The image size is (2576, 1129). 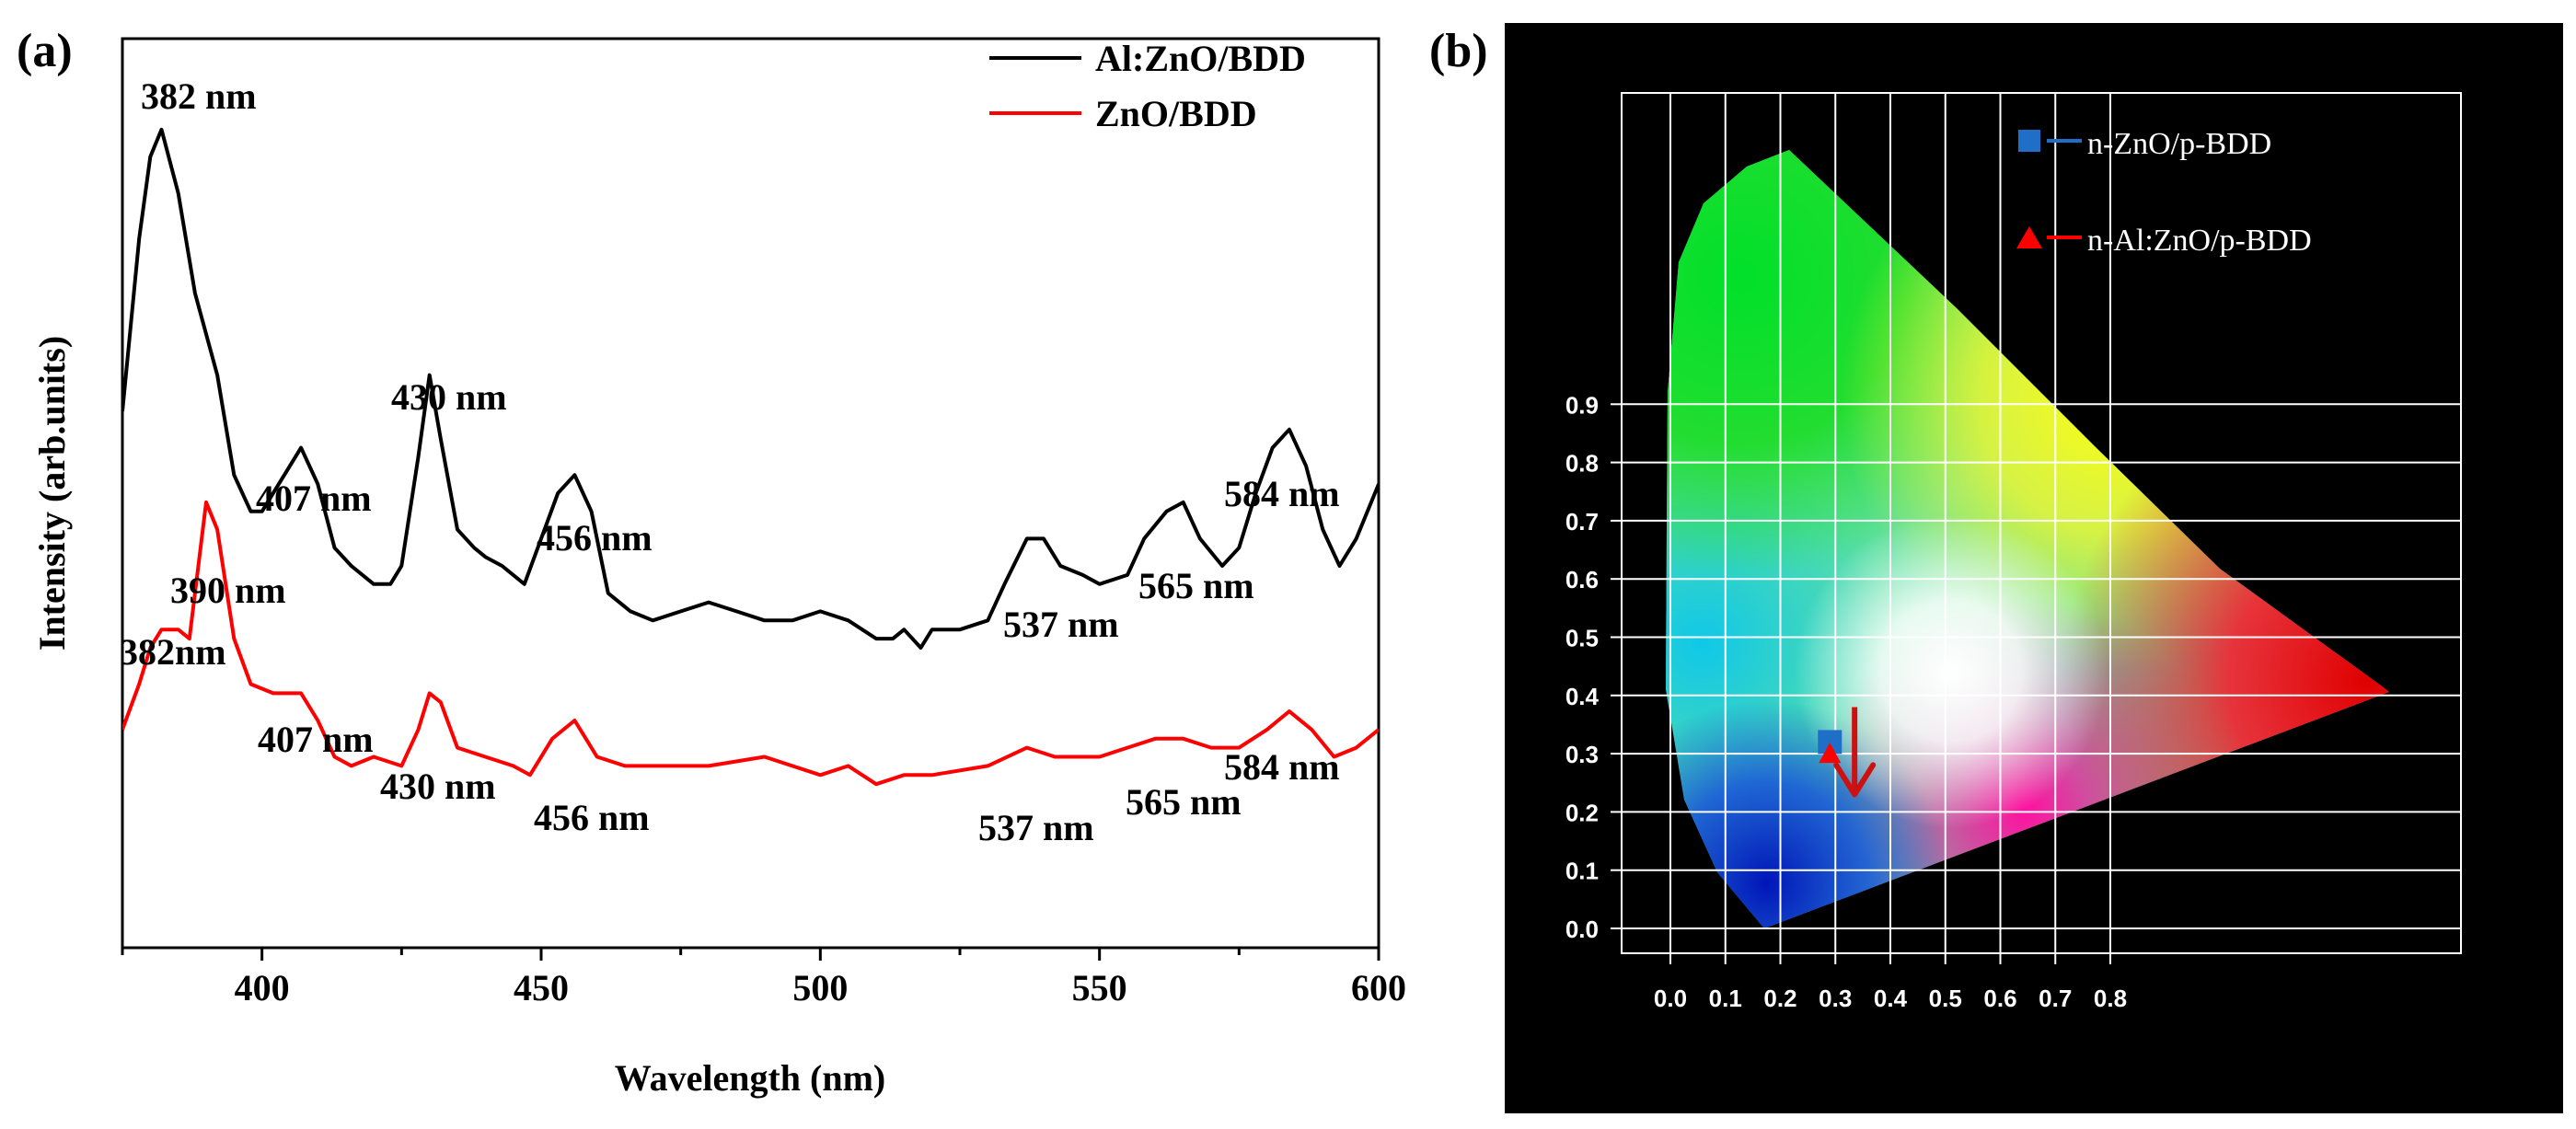 What do you see at coordinates (1835, 998) in the screenshot?
I see `cie-x-tick-label: 0.3` at bounding box center [1835, 998].